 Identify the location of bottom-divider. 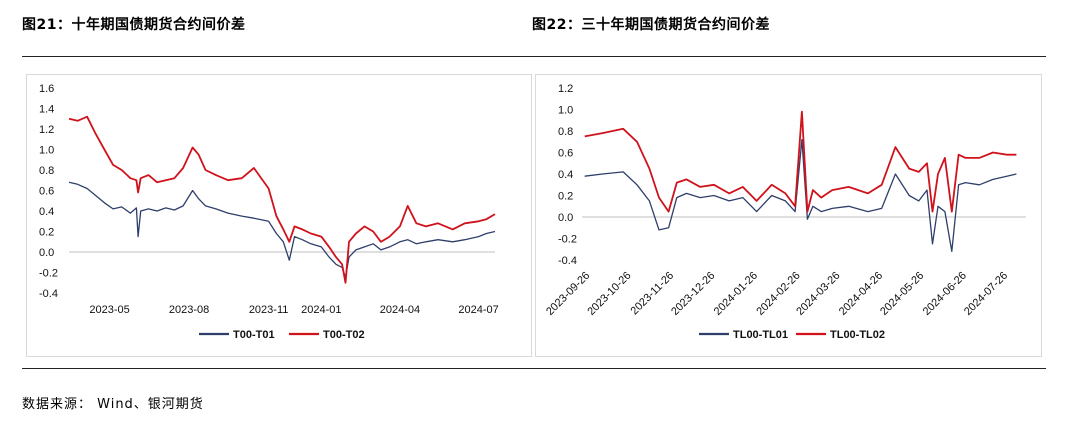
(534, 368).